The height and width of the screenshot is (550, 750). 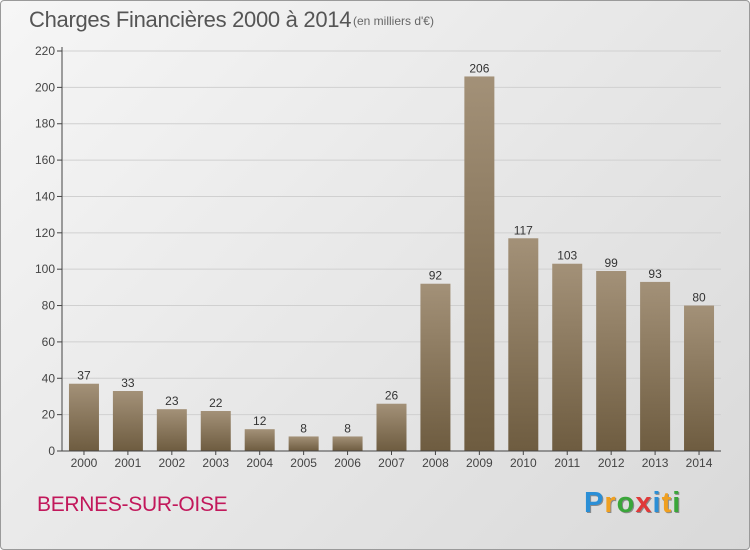 What do you see at coordinates (45, 196) in the screenshot?
I see `y-tick-label: 140` at bounding box center [45, 196].